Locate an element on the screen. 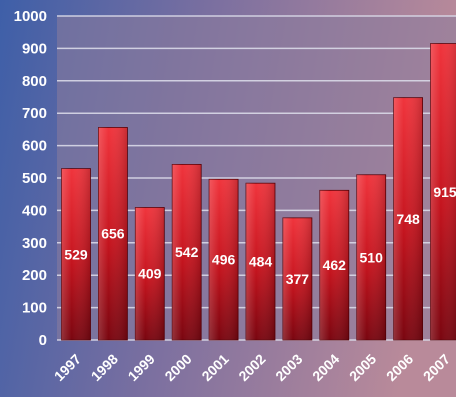 This screenshot has width=456, height=397. y-tick-label-200: 200 is located at coordinates (34, 275).